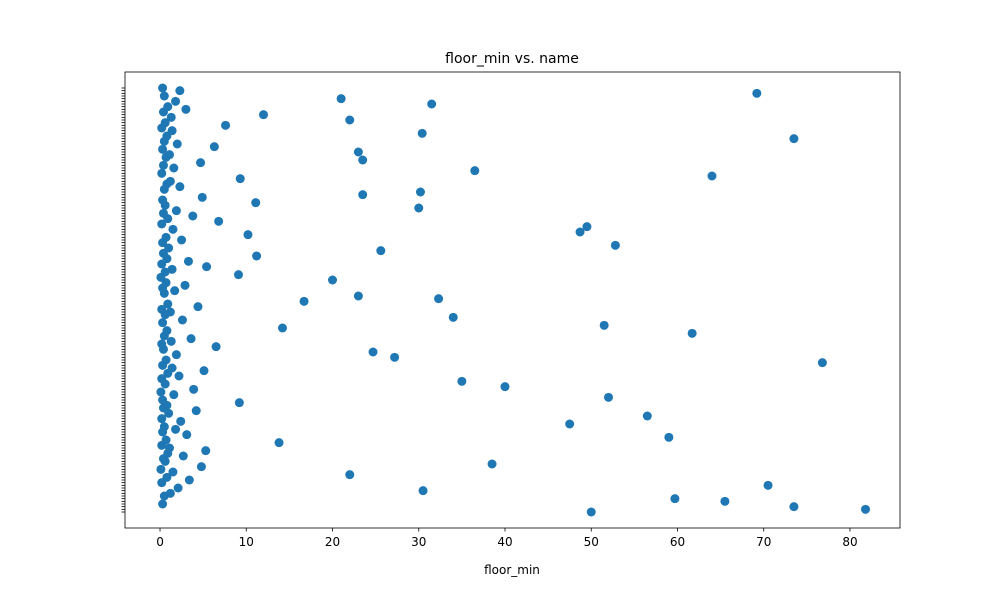  What do you see at coordinates (512, 570) in the screenshot?
I see `x-axis-label: floor_min` at bounding box center [512, 570].